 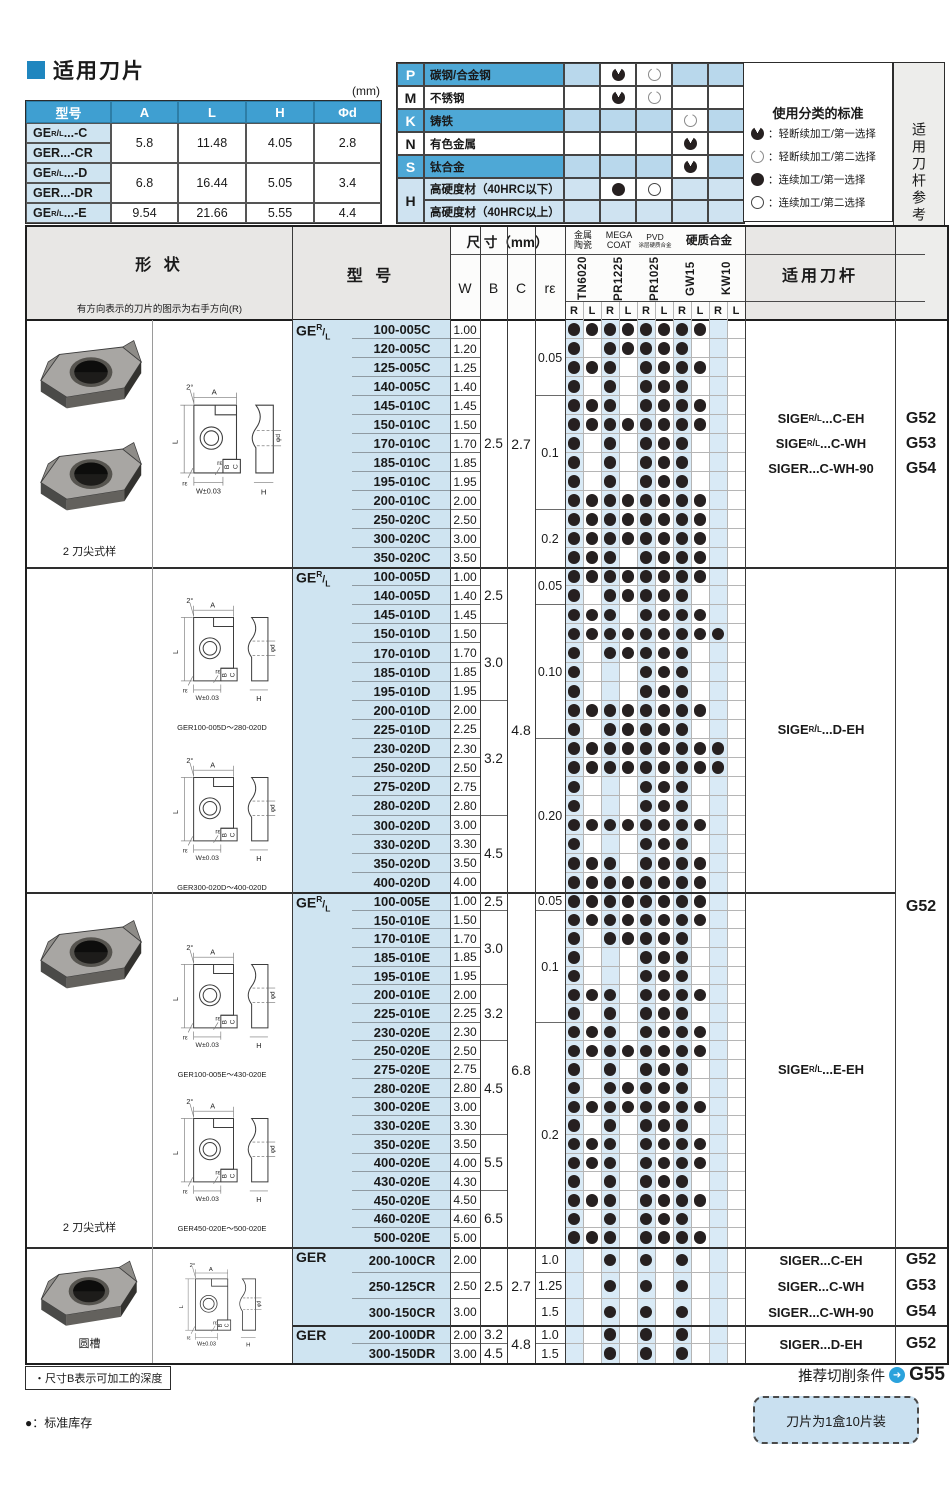 What do you see at coordinates (465, 287) in the screenshot?
I see `size-col-header: W` at bounding box center [465, 287].